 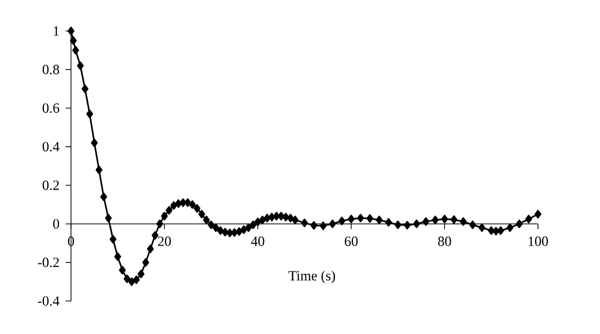 I want to click on x-tick-label: 20, so click(x=164, y=241).